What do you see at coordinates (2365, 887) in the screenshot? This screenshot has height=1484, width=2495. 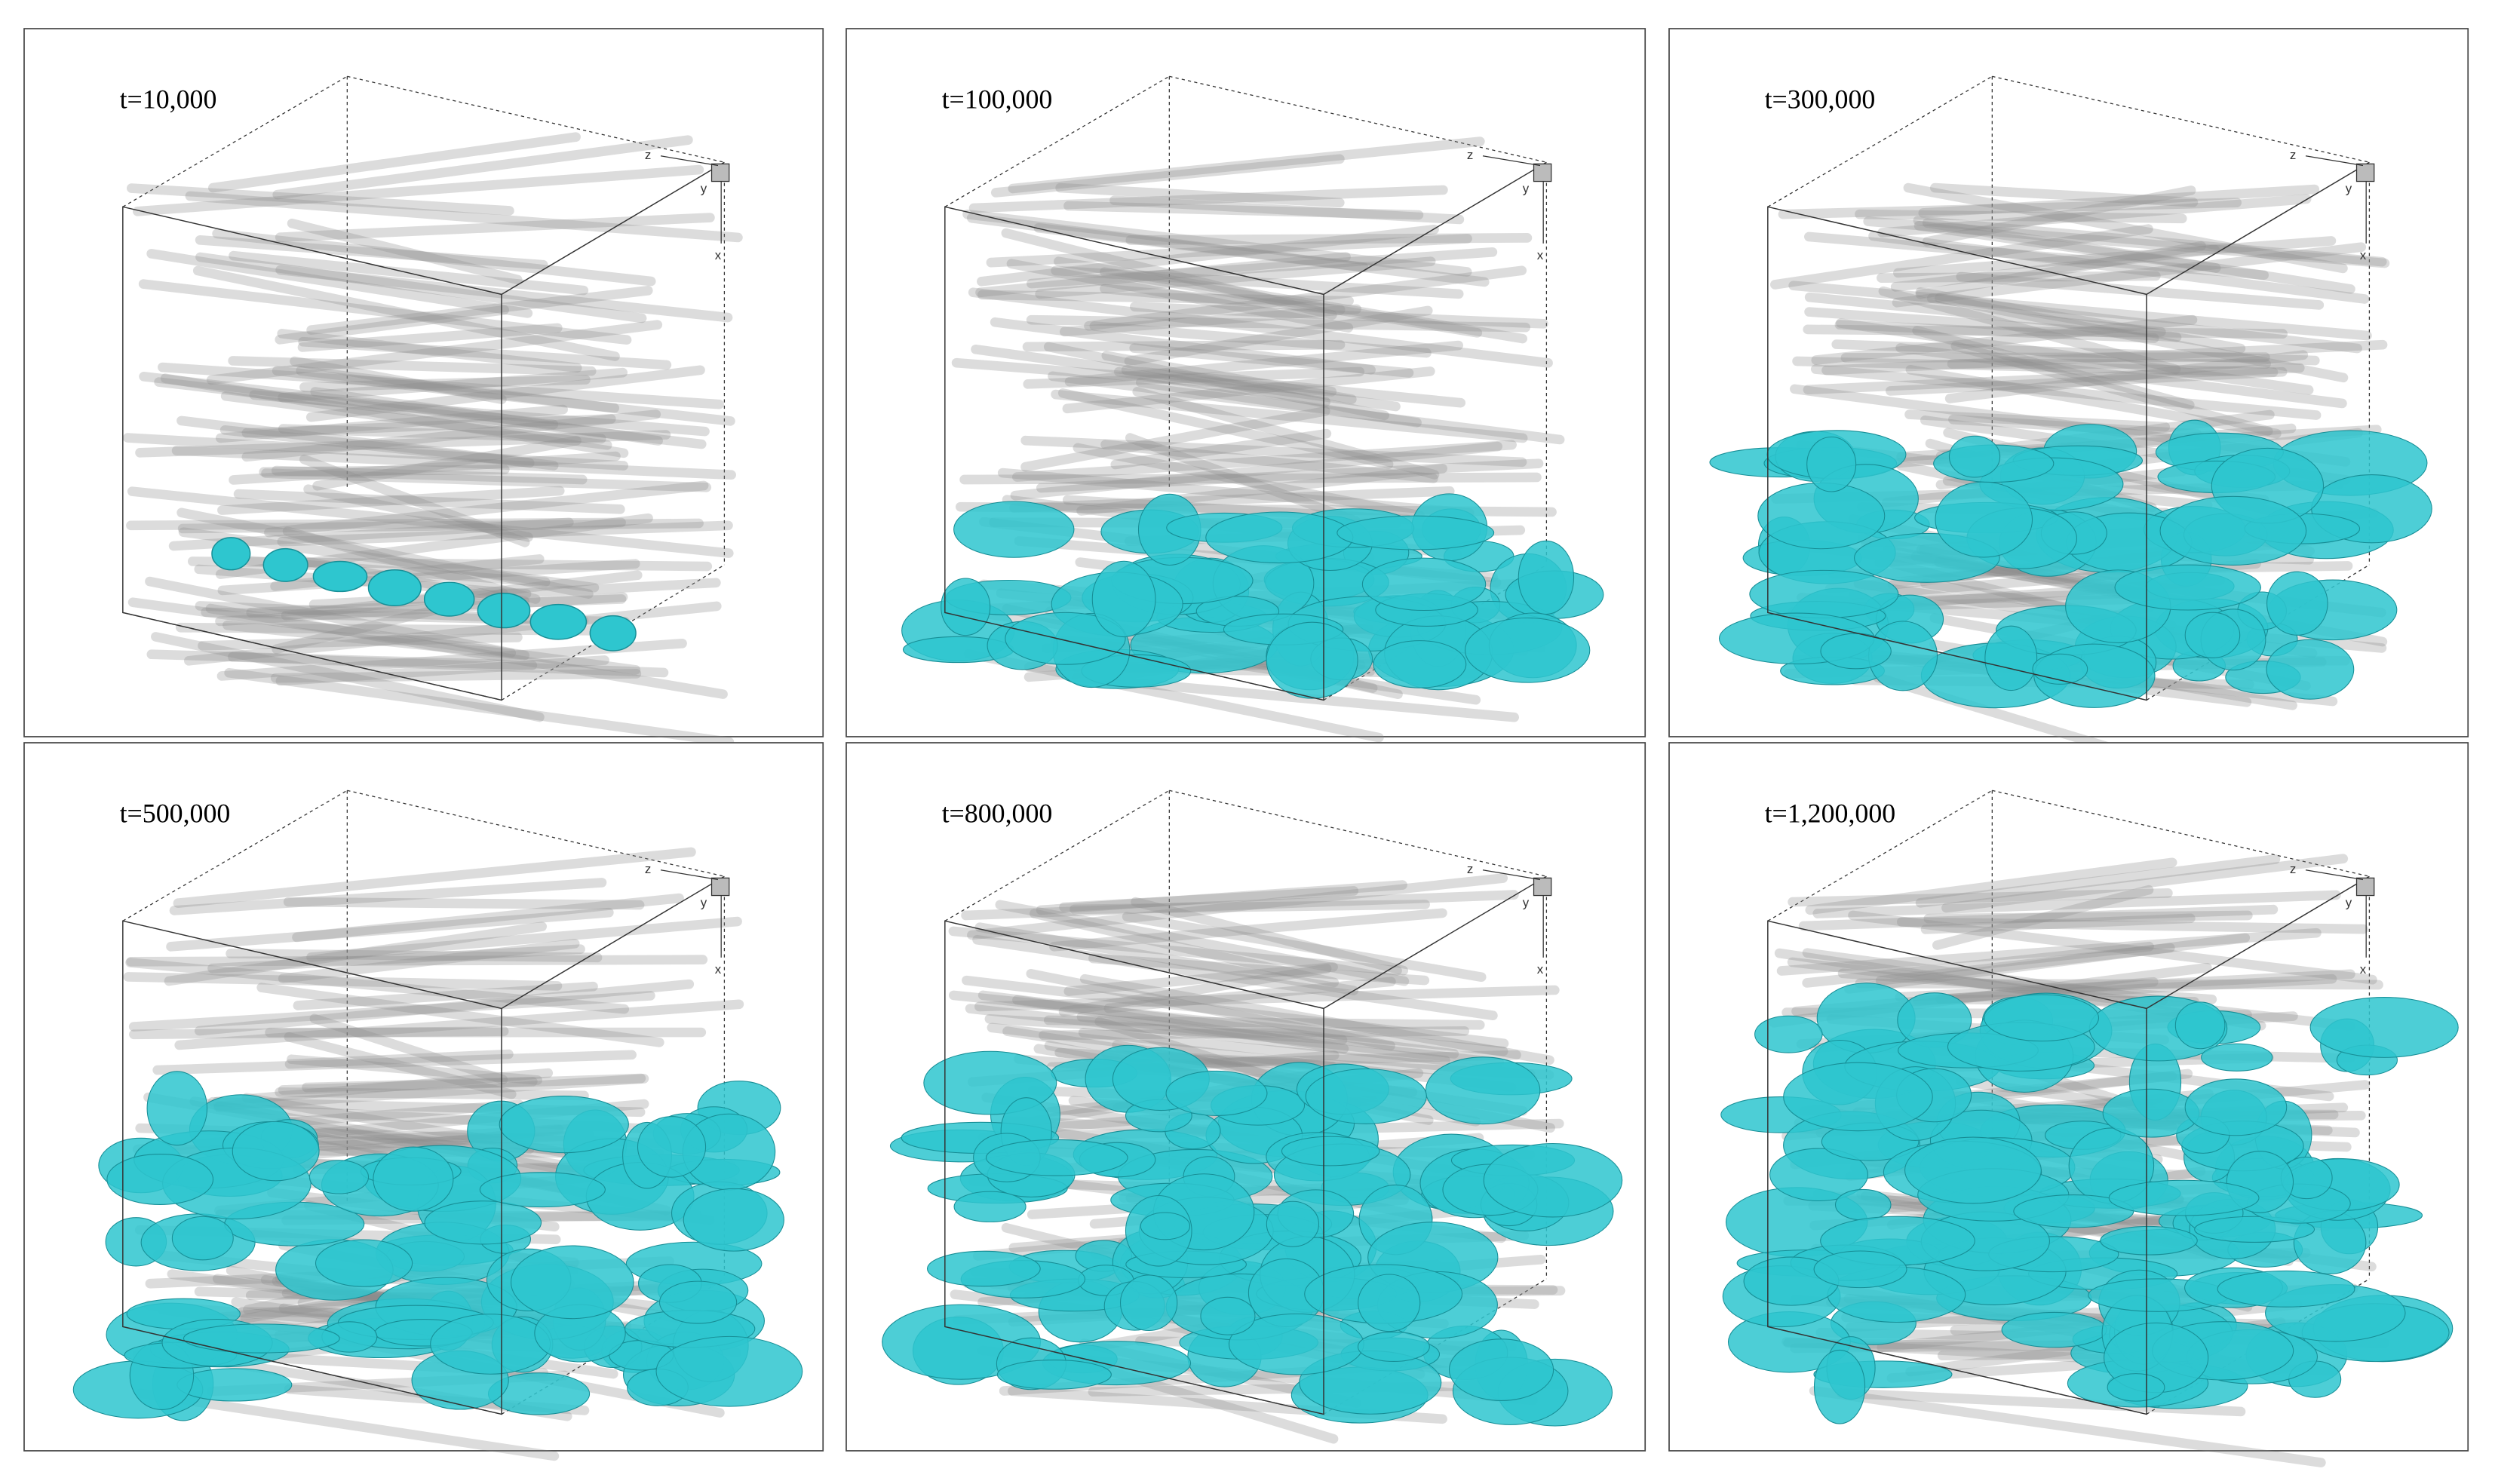 I see `axis-triad` at bounding box center [2365, 887].